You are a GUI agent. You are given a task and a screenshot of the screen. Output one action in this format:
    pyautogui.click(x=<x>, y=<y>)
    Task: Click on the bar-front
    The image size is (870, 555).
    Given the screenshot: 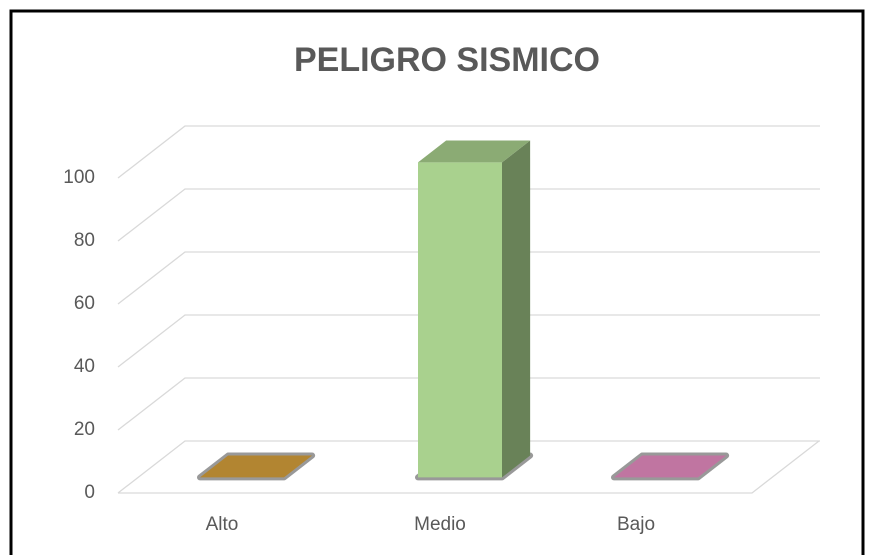 What is the action you would take?
    pyautogui.click(x=460, y=320)
    